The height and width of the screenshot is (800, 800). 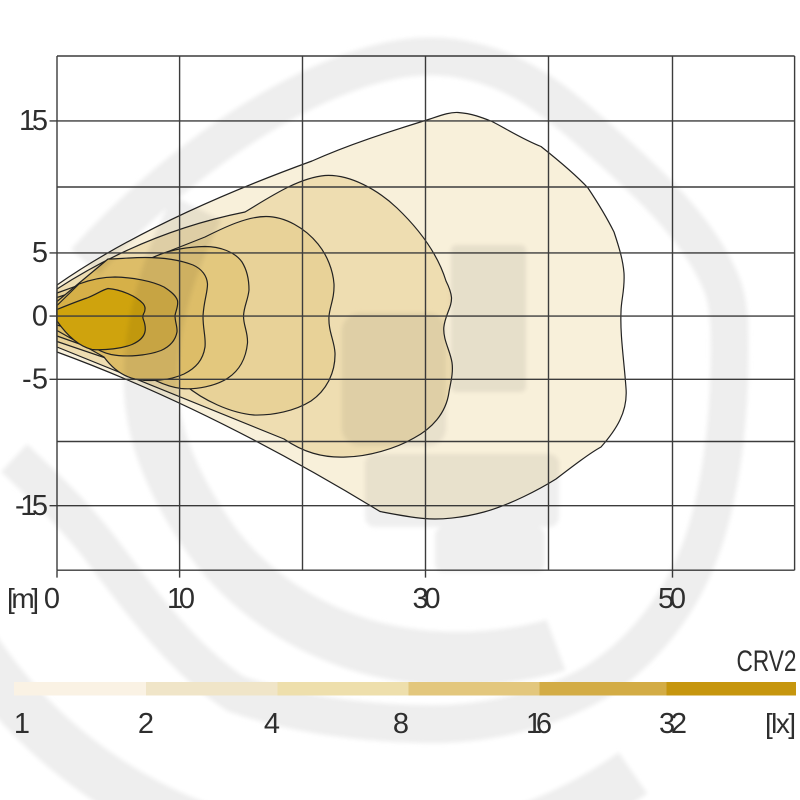 I want to click on svg-text: -15, so click(x=31, y=506).